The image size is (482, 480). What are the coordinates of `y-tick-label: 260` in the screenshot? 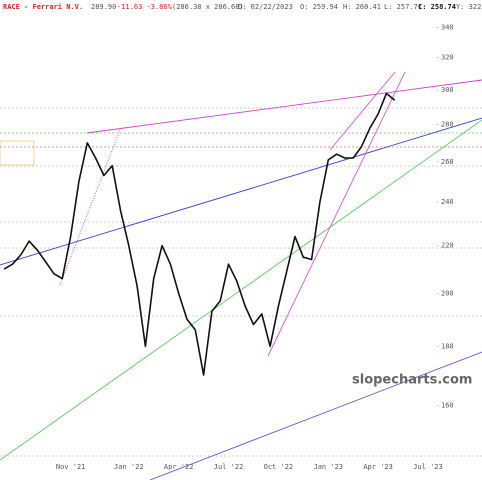 It's located at (447, 162).